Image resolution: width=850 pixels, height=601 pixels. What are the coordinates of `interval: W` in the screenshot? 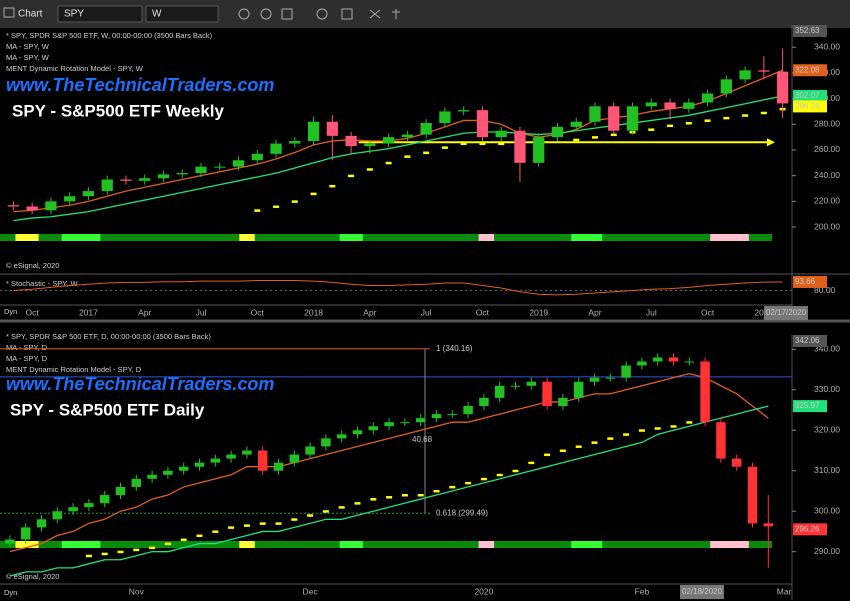 It's located at (157, 14).